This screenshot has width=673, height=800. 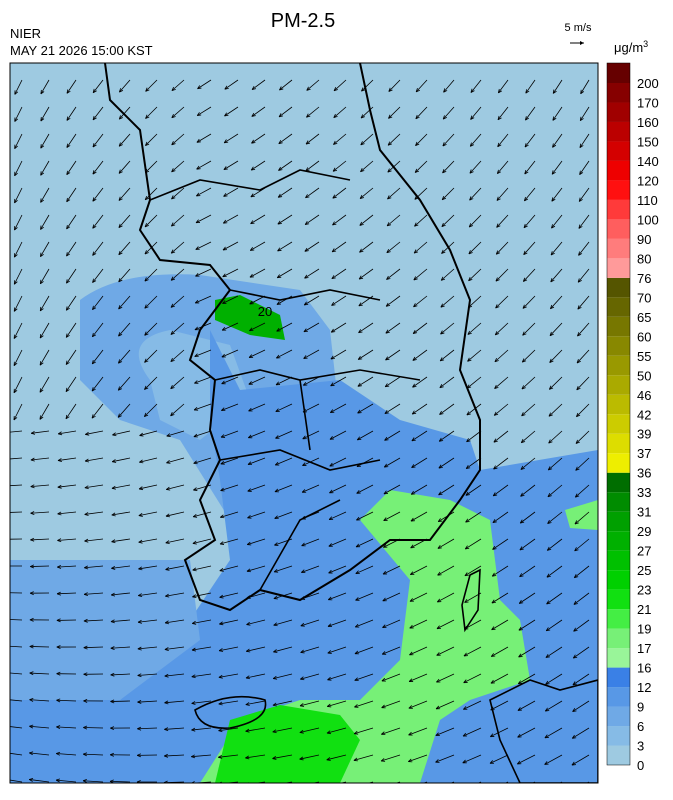 What do you see at coordinates (644, 258) in the screenshot?
I see `colorbar-label: 80` at bounding box center [644, 258].